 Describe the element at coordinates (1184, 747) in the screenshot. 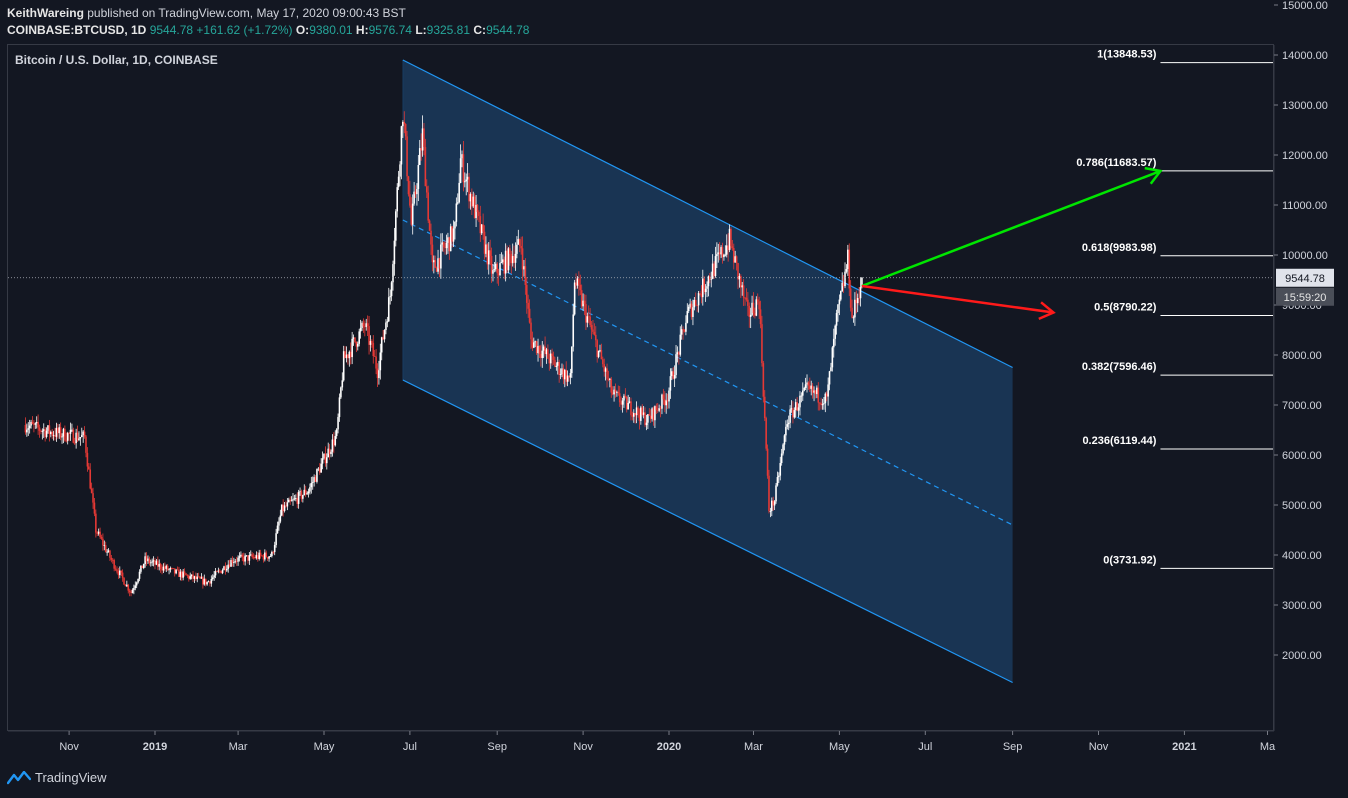

I see `time-tick-label: 2021` at that location.